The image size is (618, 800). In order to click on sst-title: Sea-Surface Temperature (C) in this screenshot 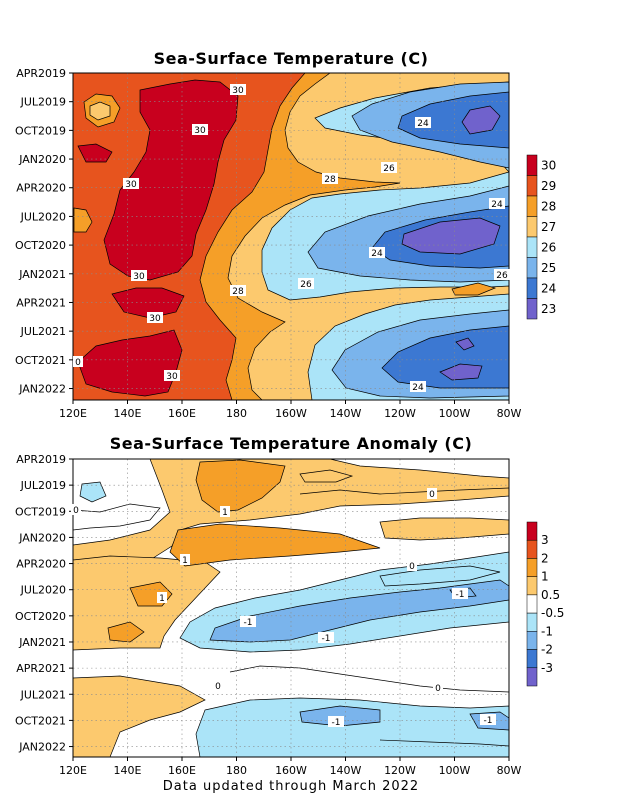, I will do `click(291, 58)`.